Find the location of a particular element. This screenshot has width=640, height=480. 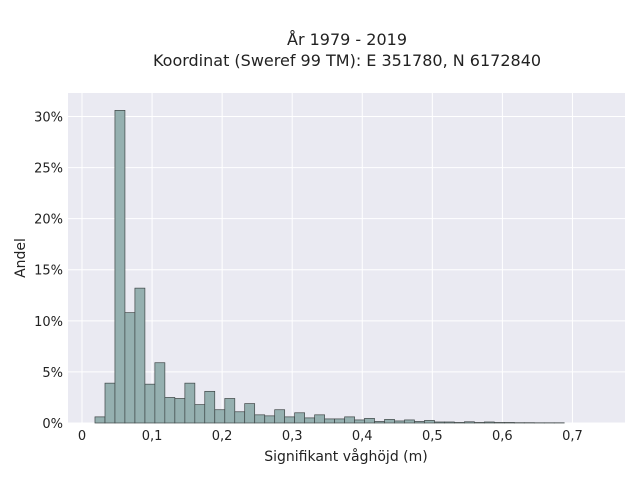

chart-title: År 1979 - 2019 is located at coordinates (347, 39).